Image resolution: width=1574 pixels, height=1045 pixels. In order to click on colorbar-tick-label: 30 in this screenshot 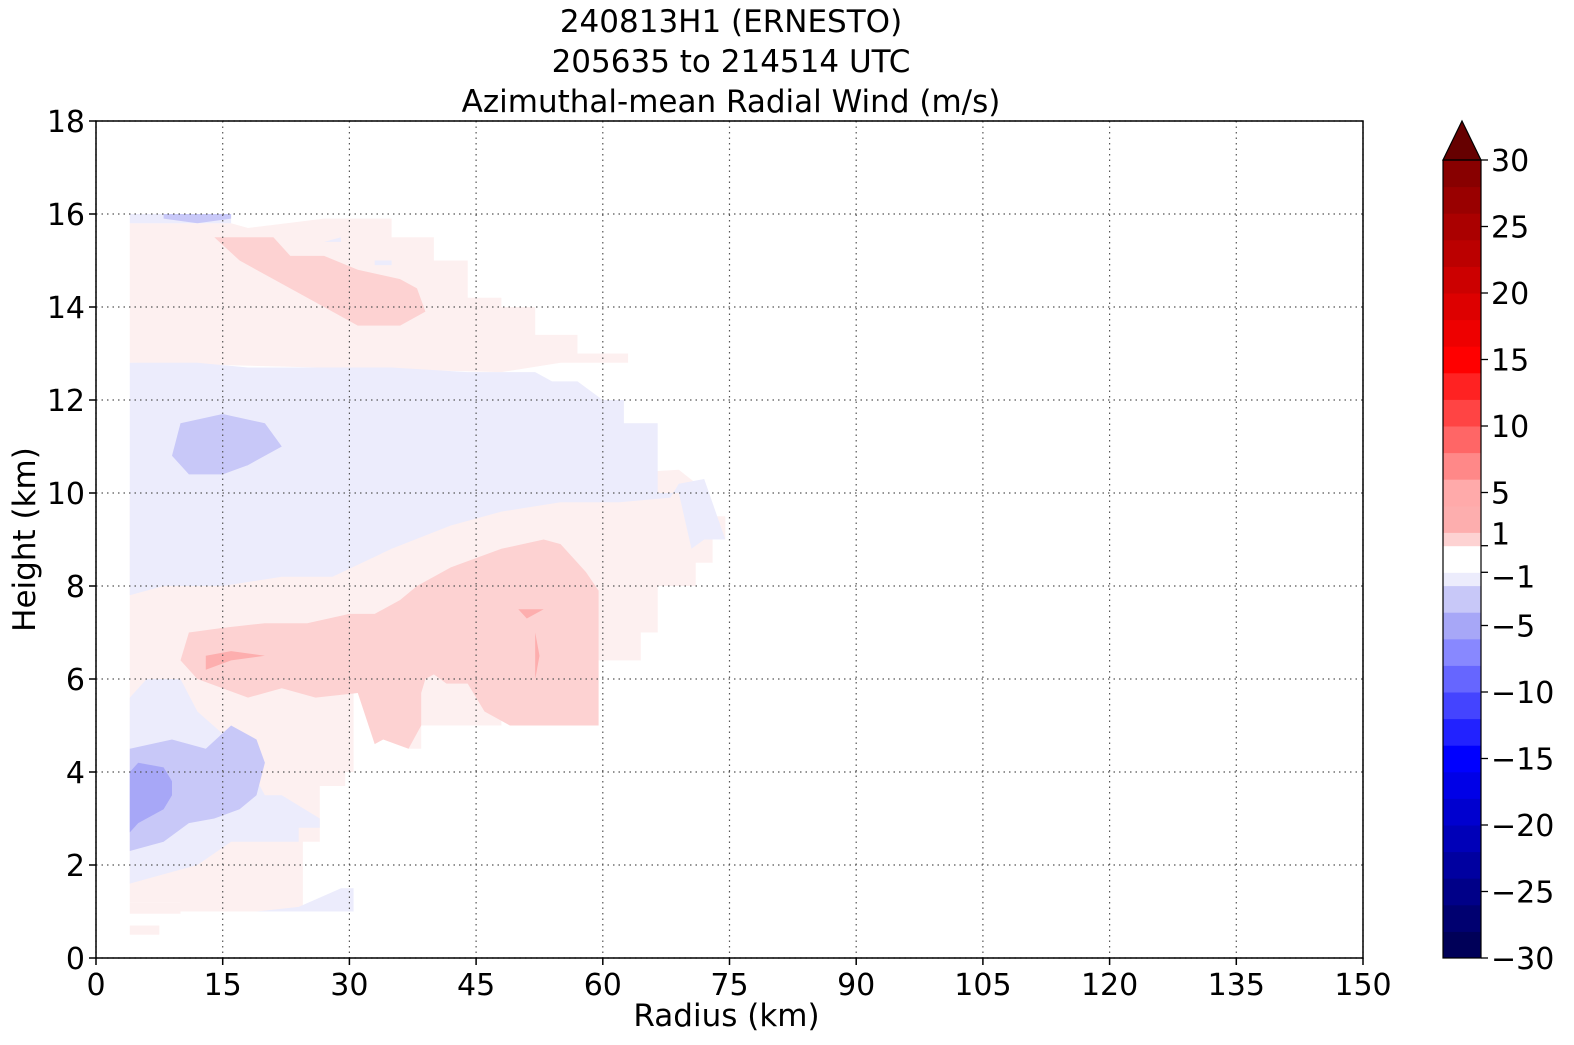, I will do `click(1510, 161)`.